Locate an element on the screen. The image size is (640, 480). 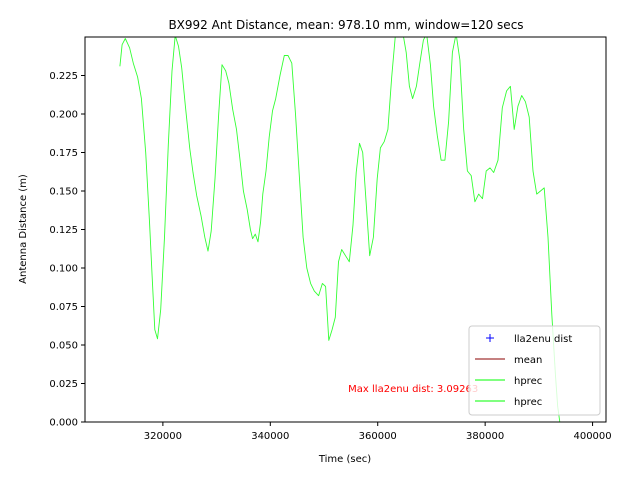
y-tick-label: 0.075 is located at coordinates (63, 307).